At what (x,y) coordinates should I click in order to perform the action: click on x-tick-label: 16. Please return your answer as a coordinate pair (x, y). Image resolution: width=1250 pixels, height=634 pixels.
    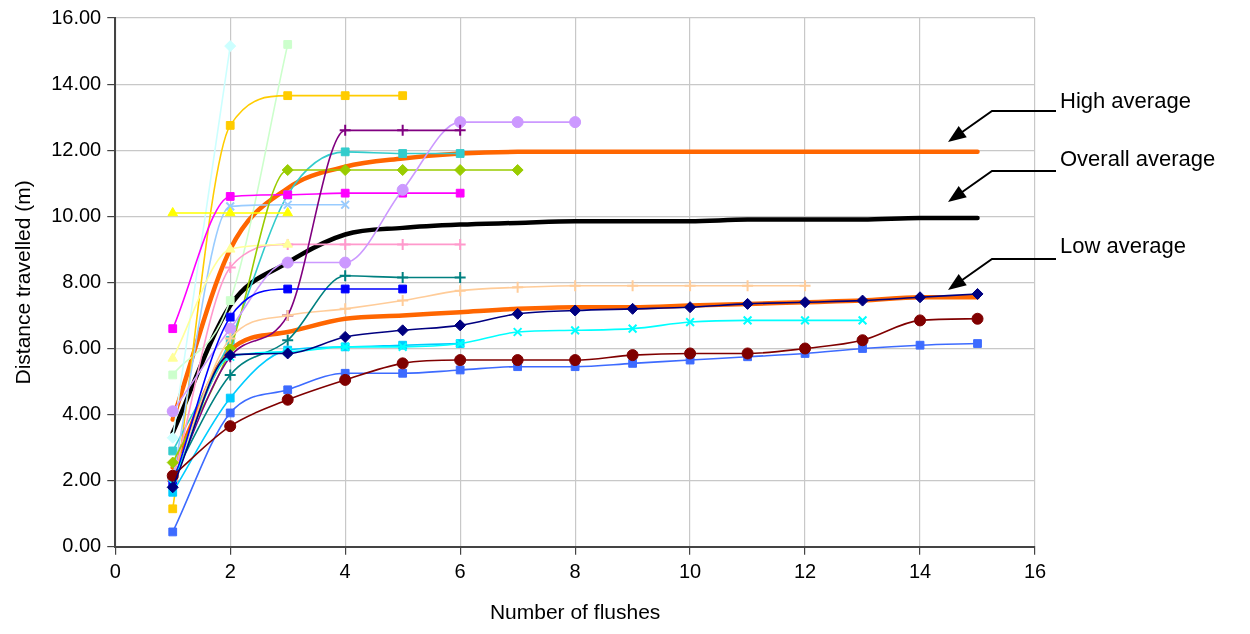
    Looking at the image, I should click on (1035, 571).